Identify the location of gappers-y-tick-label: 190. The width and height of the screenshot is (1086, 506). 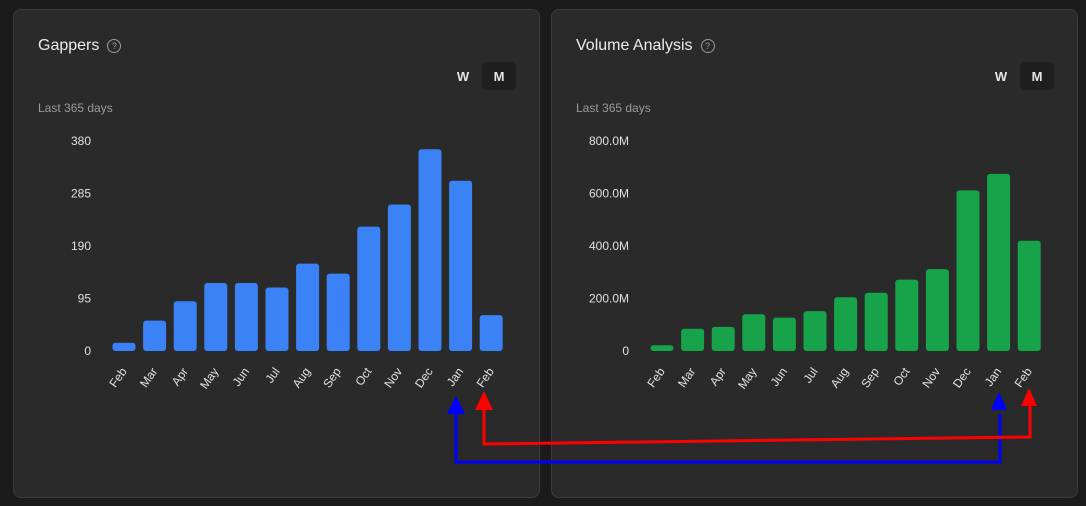
(81, 246).